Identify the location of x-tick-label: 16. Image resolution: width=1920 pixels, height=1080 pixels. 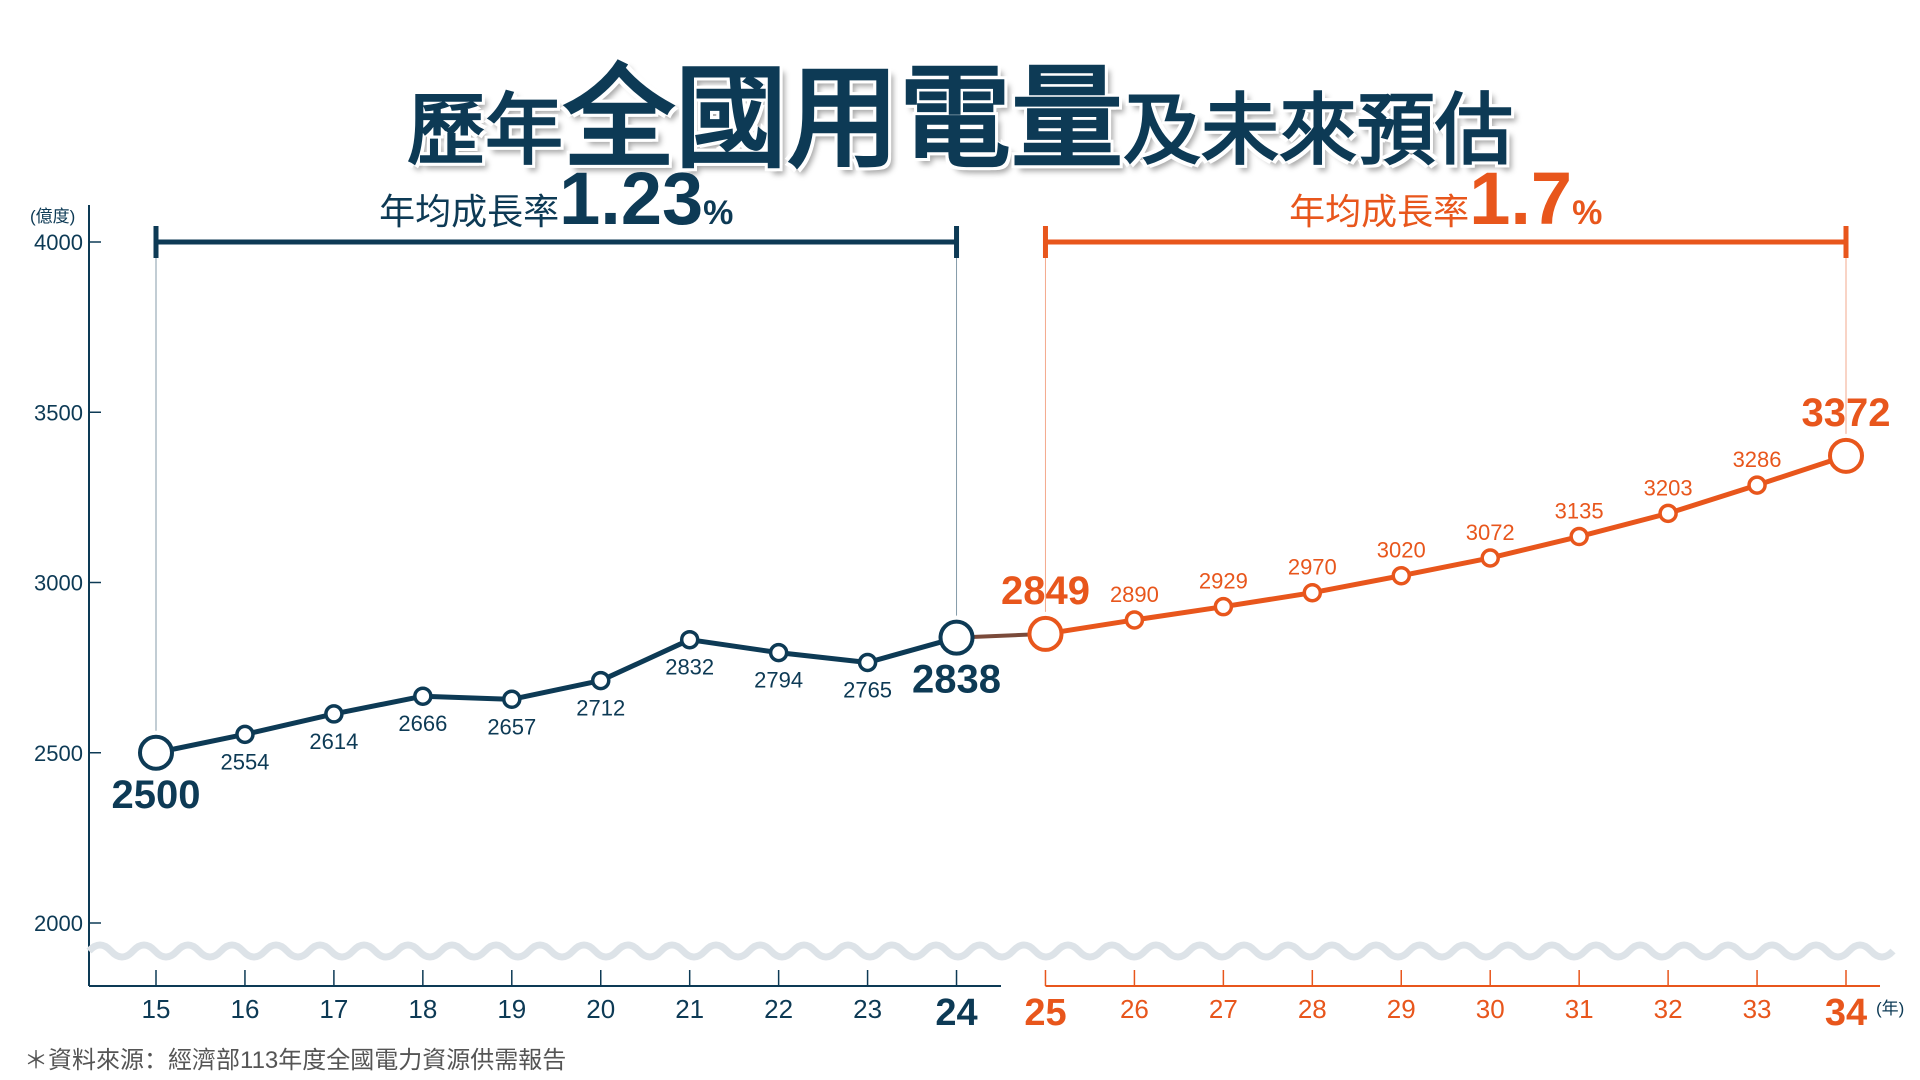
(244, 1009).